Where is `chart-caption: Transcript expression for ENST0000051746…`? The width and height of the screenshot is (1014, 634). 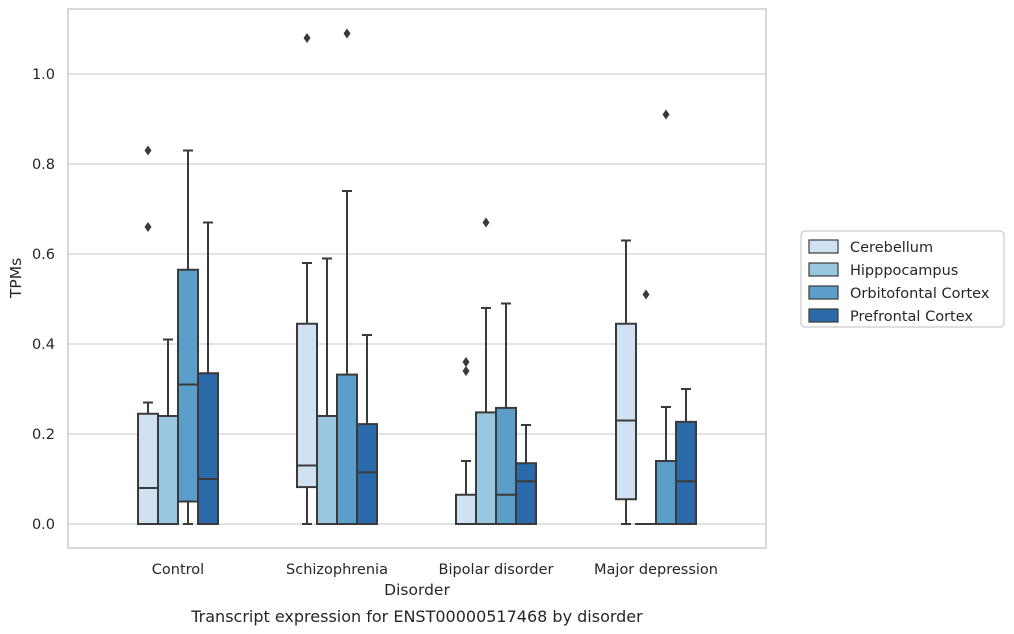
chart-caption: Transcript expression for ENST0000051746… is located at coordinates (416, 616).